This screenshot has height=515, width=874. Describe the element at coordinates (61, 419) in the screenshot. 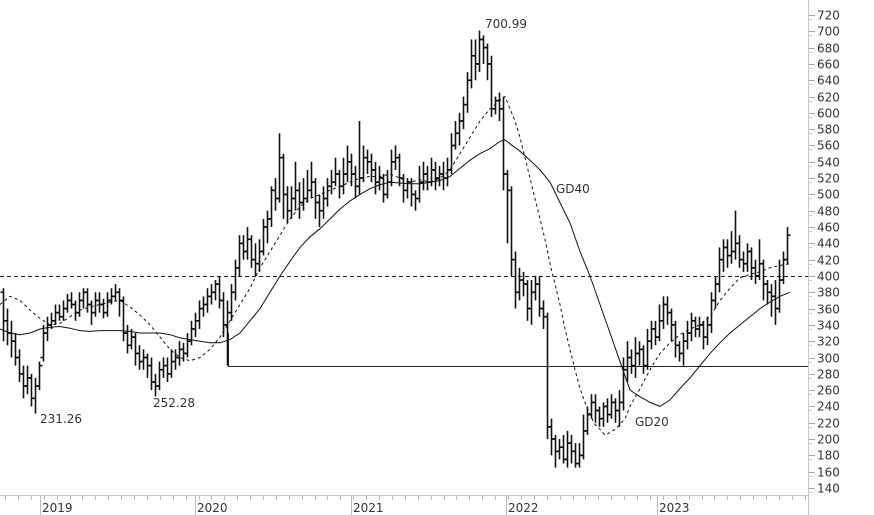

I see `annotation-231-26: 231.26` at that location.